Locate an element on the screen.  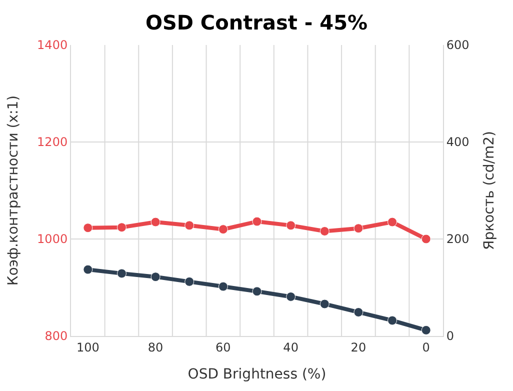
x-tick-label: 0 is located at coordinates (426, 347).